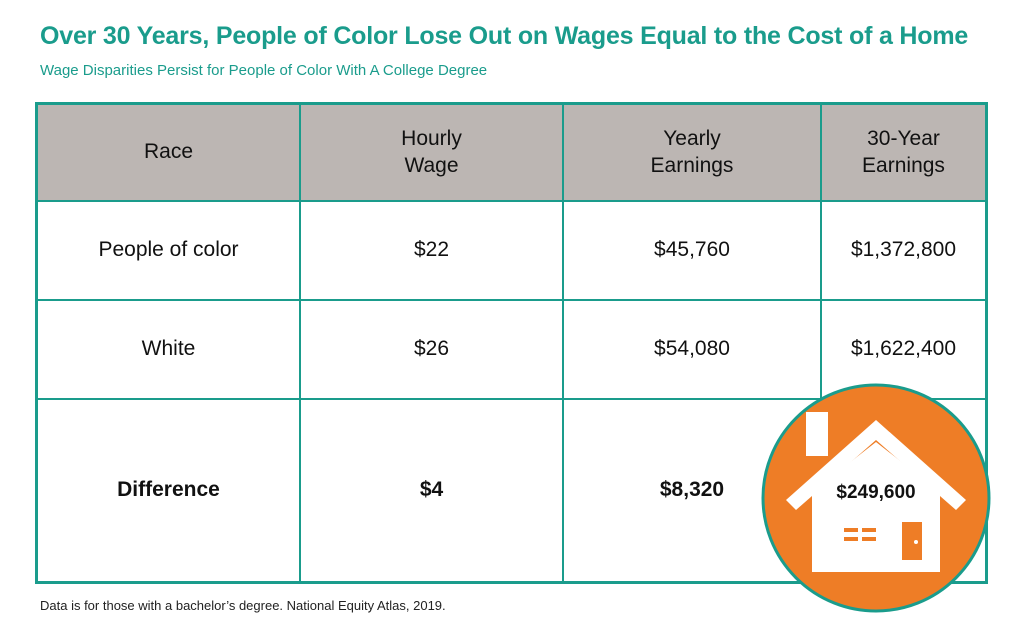 Image resolution: width=1024 pixels, height=632 pixels. What do you see at coordinates (876, 465) in the screenshot?
I see `roof-shape` at bounding box center [876, 465].